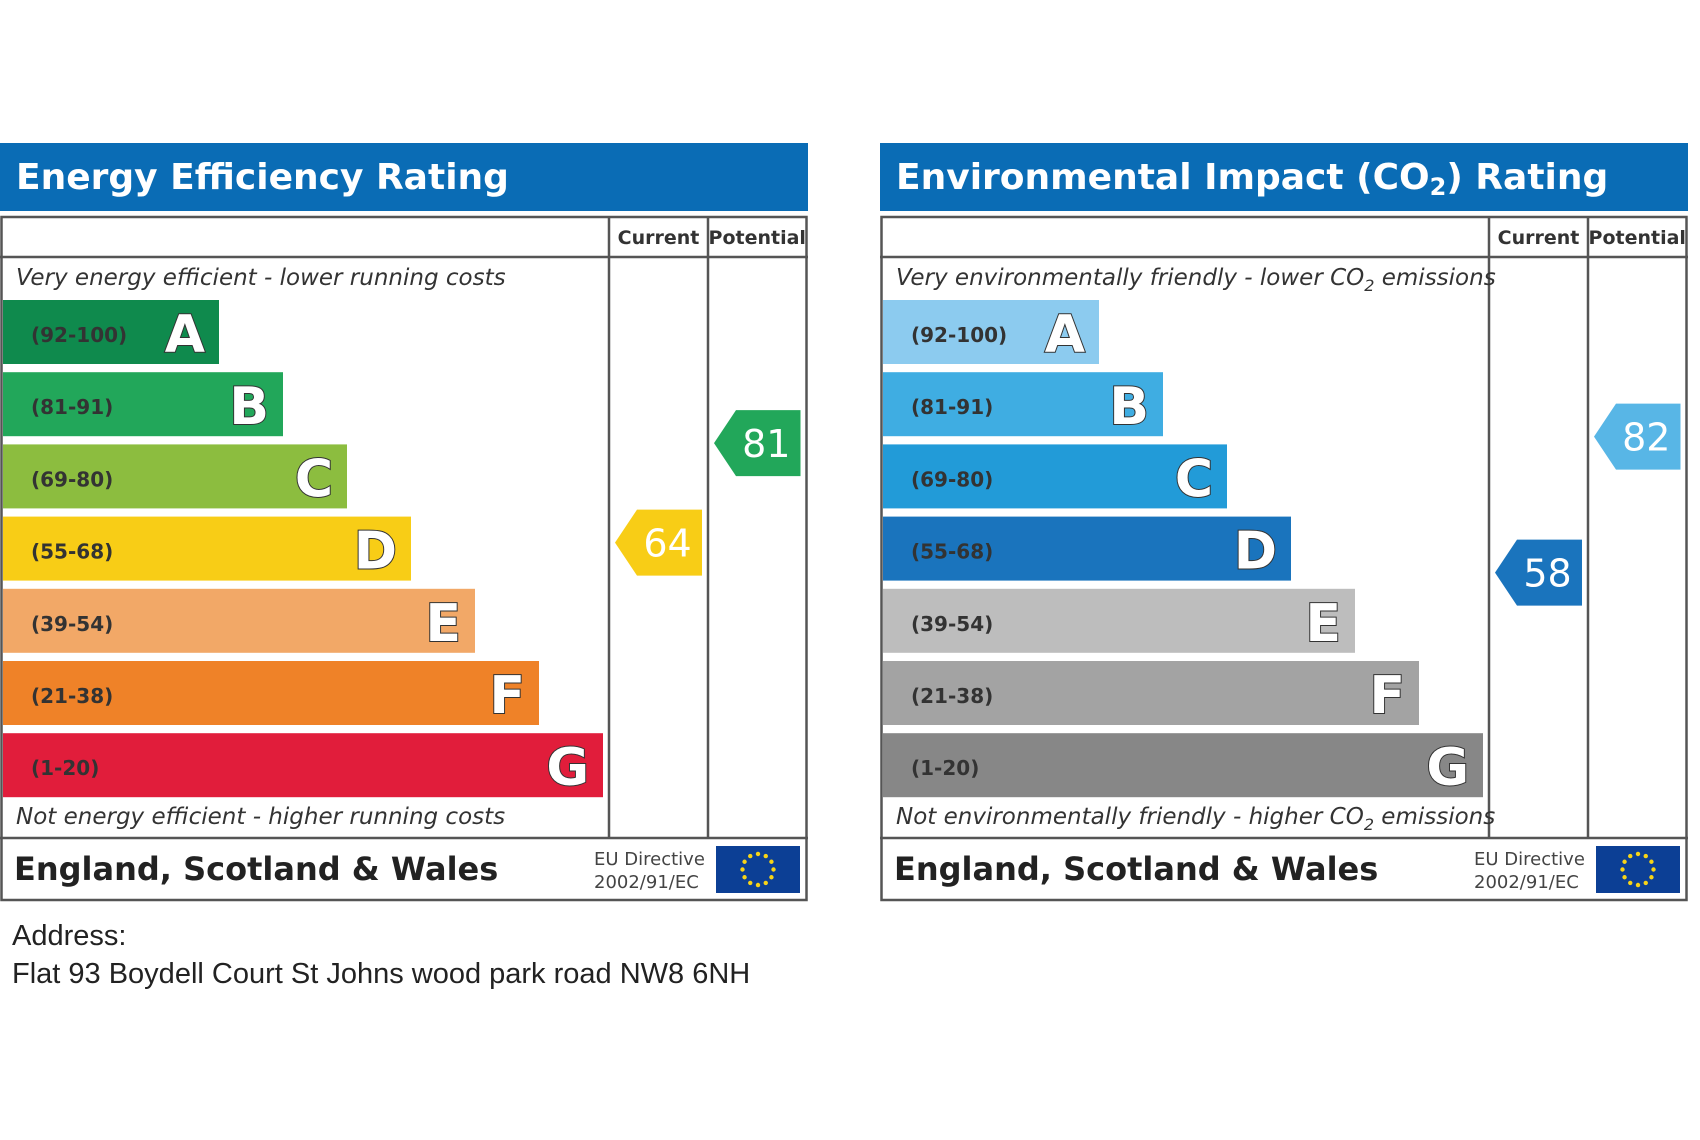  I want to click on potential-rating: 81, so click(757, 443).